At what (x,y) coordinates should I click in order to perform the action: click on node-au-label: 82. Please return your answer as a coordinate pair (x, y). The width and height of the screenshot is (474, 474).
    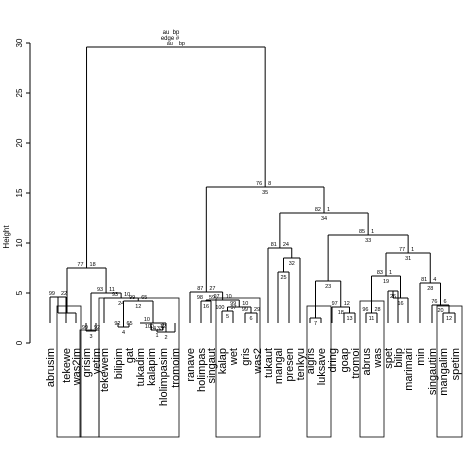
    Looking at the image, I should click on (318, 210).